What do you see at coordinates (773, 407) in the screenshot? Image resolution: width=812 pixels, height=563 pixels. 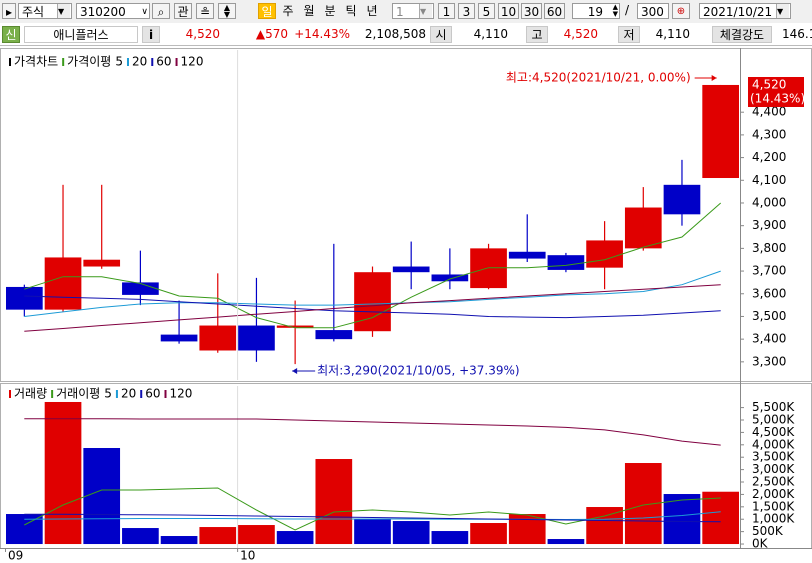 I see `y-tick-label: 5,500K` at bounding box center [773, 407].